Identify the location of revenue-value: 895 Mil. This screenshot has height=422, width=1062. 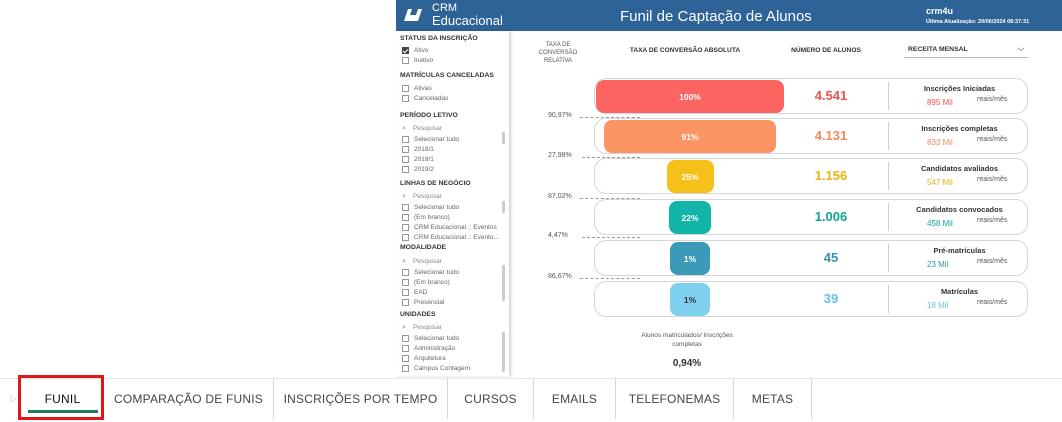
(940, 102).